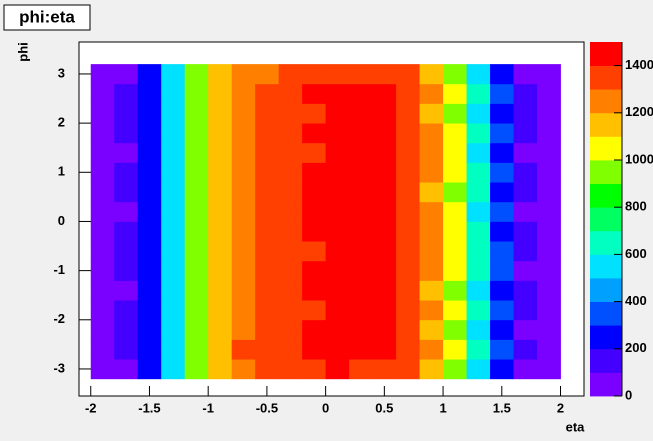 Image resolution: width=653 pixels, height=441 pixels. I want to click on y-tick-label: 0, so click(61, 220).